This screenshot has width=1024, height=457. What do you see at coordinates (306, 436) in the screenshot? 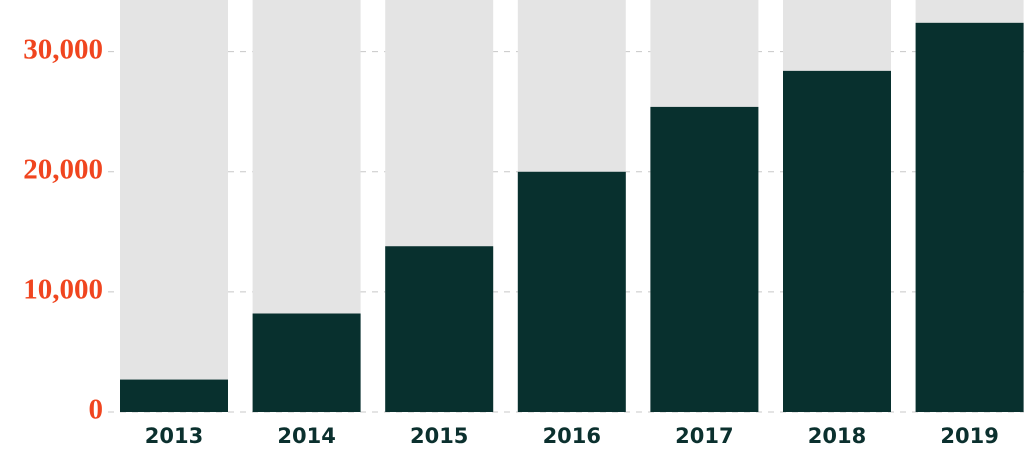
I see `x-tick-label: 2014` at bounding box center [306, 436].